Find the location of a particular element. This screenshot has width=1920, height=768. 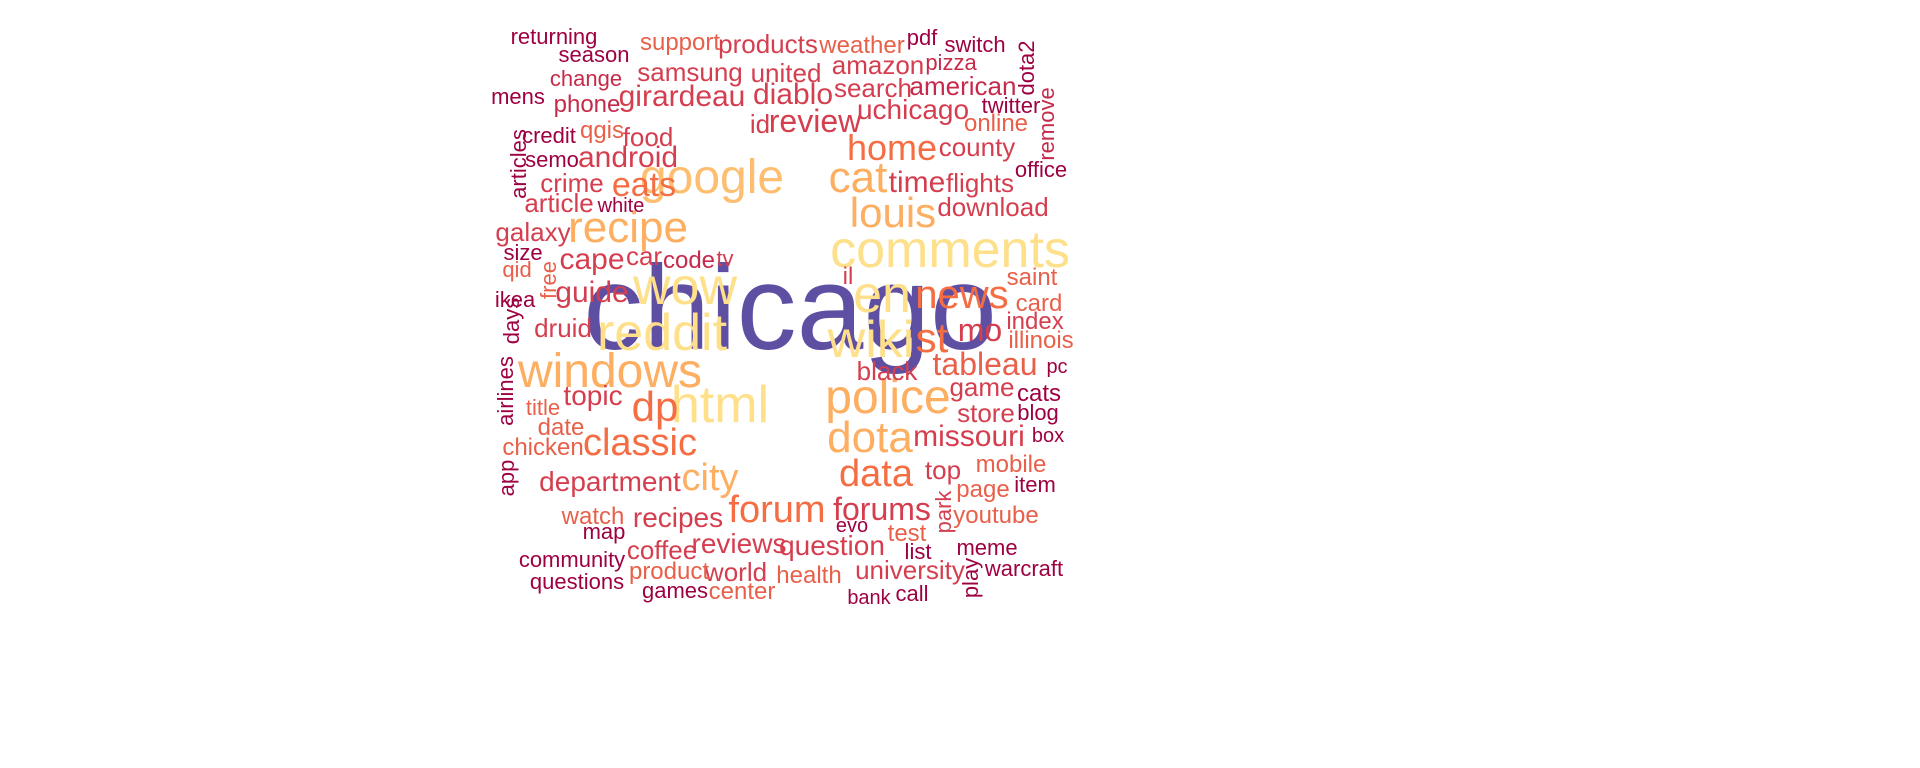

word-support: support is located at coordinates (680, 42).